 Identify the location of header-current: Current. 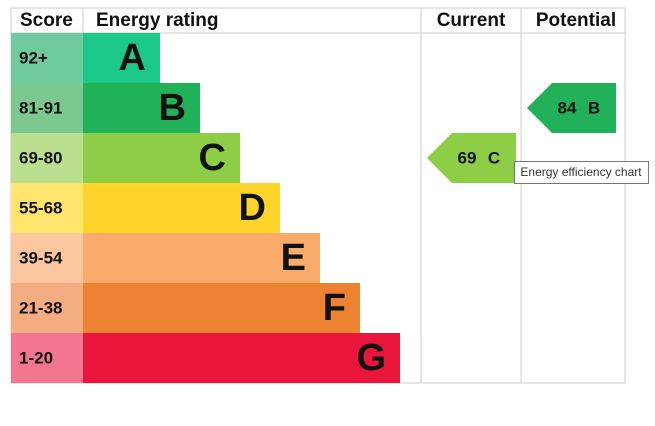
(471, 20).